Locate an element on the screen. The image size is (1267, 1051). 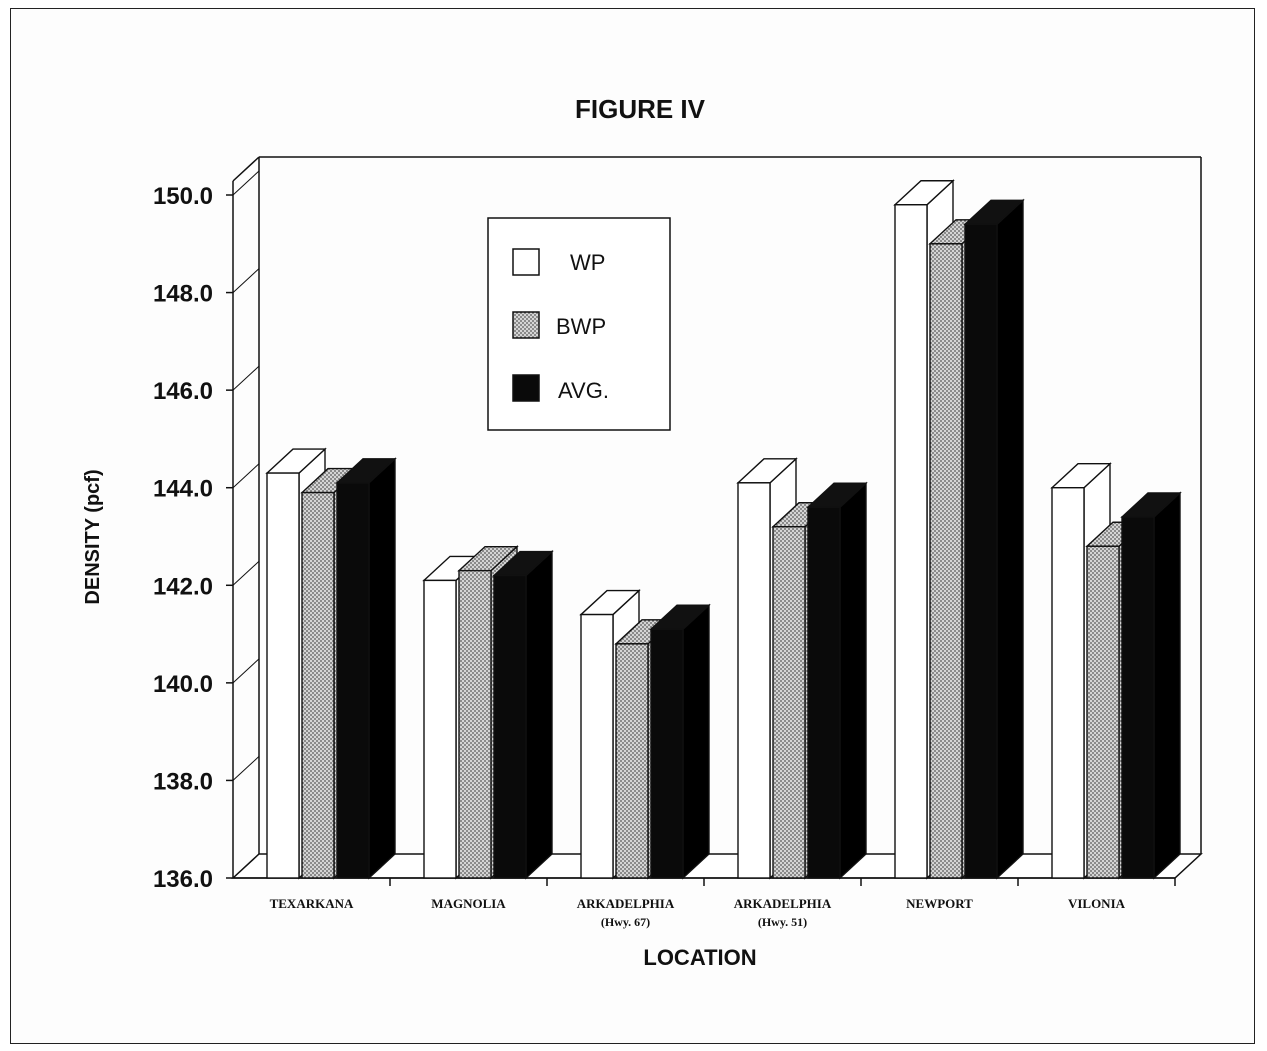
y-tick-label: 148.0 is located at coordinates (183, 294).